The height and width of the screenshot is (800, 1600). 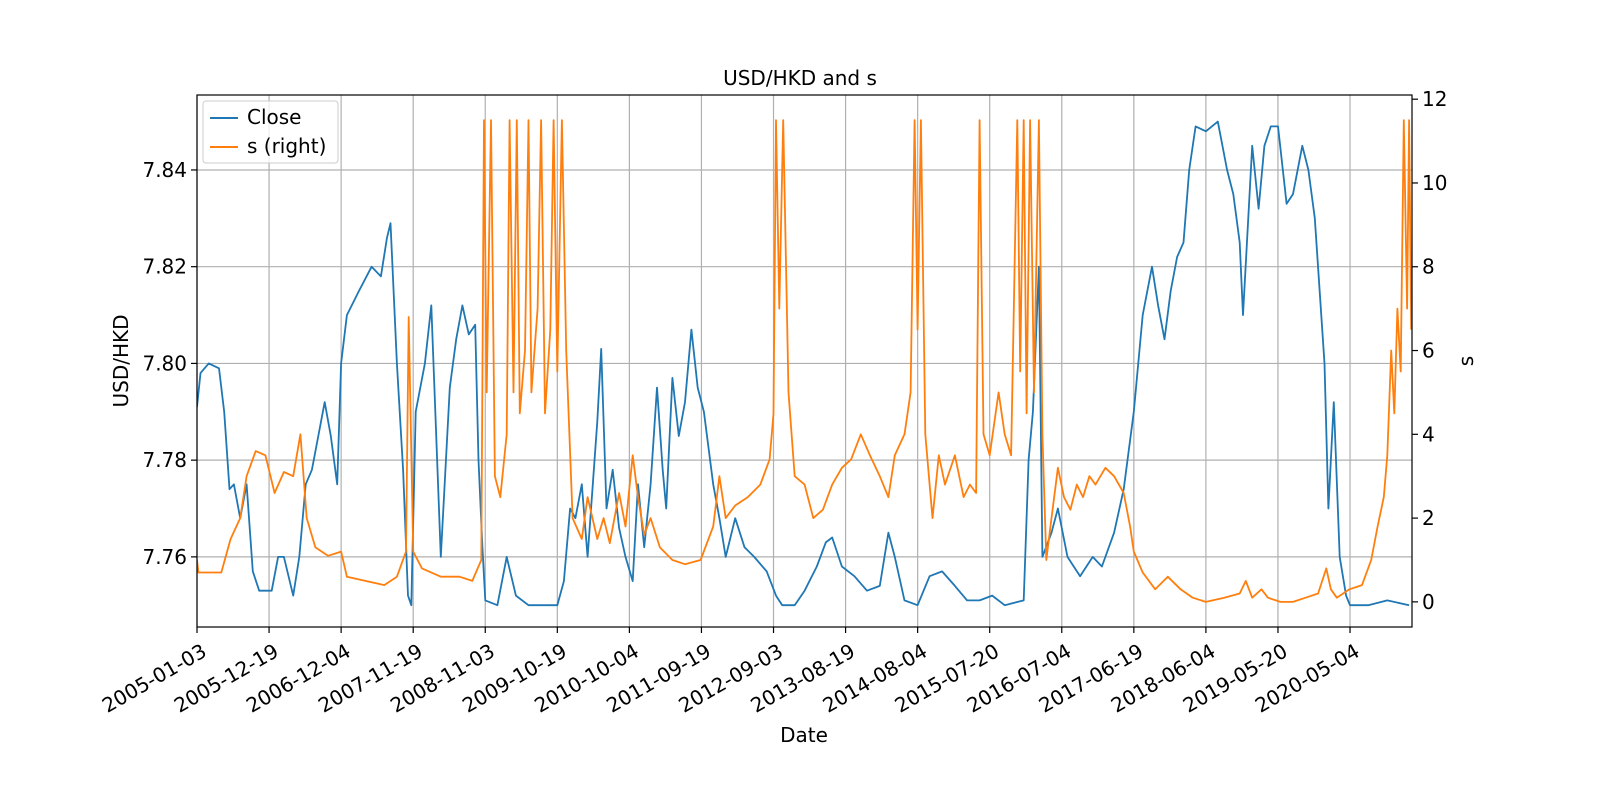 I want to click on y2-tick-label: 8, so click(x=1428, y=267).